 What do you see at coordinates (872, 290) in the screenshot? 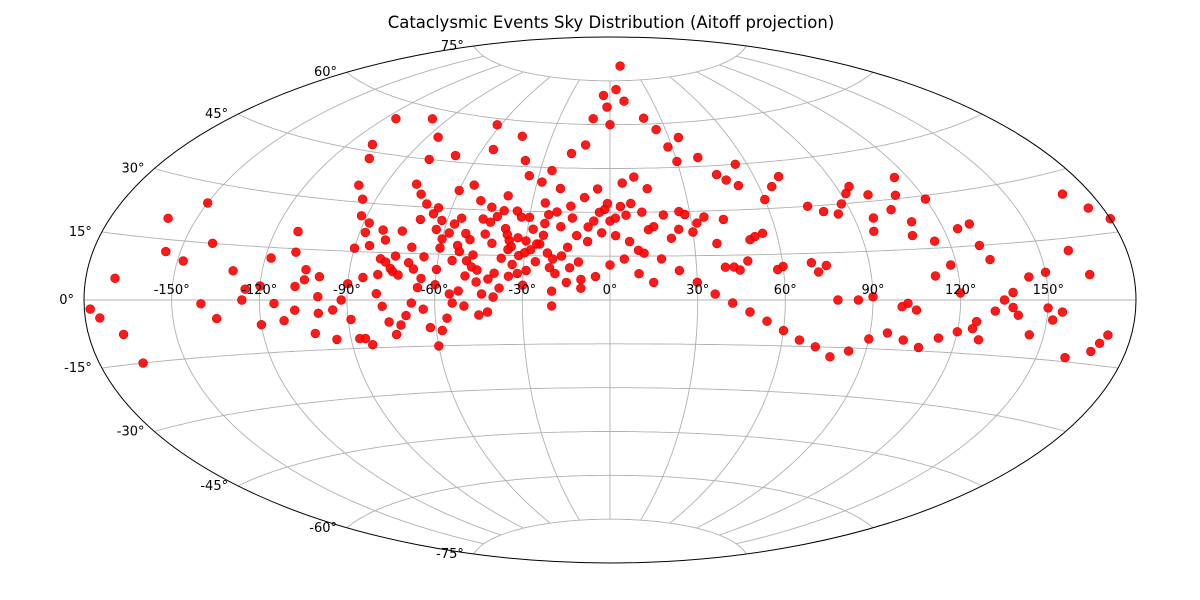
I see `lon-tick-label: 90°` at bounding box center [872, 290].